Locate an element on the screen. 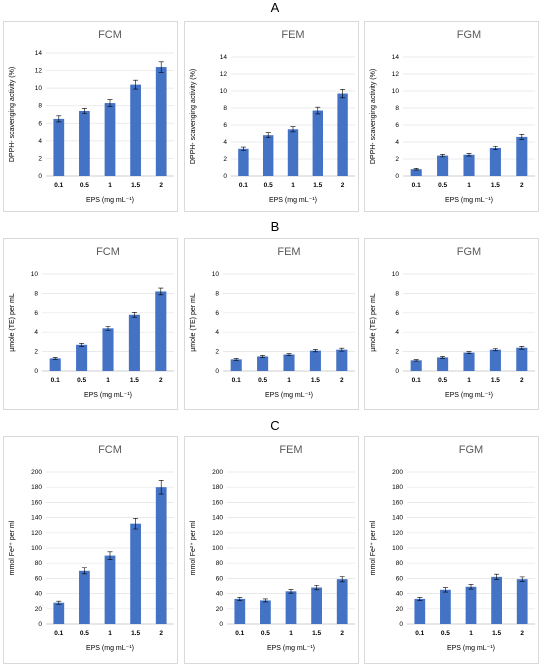 The width and height of the screenshot is (550, 669). y-axis-label: µmole (TE) per mL is located at coordinates (193, 322).